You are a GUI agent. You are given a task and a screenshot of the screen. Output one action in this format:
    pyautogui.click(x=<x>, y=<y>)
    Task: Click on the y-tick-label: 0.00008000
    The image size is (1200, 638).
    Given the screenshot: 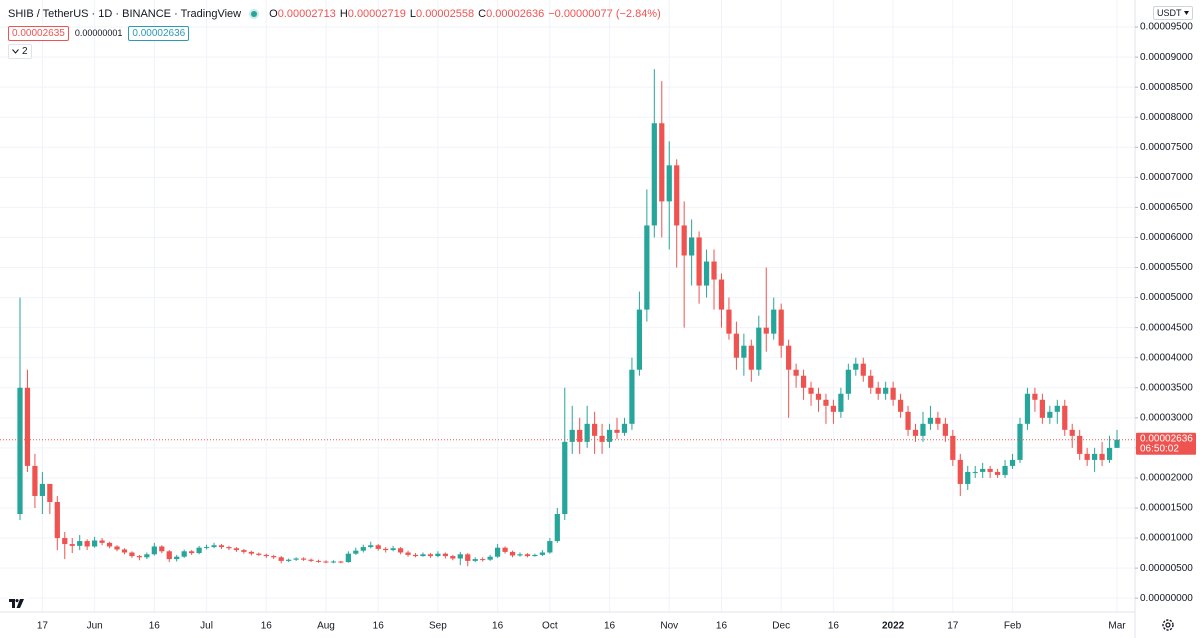 What is the action you would take?
    pyautogui.click(x=1166, y=117)
    